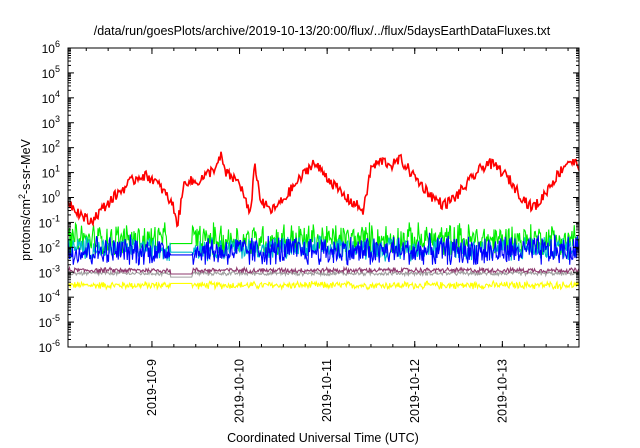 This screenshot has width=640, height=448. What do you see at coordinates (49, 296) in the screenshot?
I see `y-tick-label: 10⁻⁴` at bounding box center [49, 296].